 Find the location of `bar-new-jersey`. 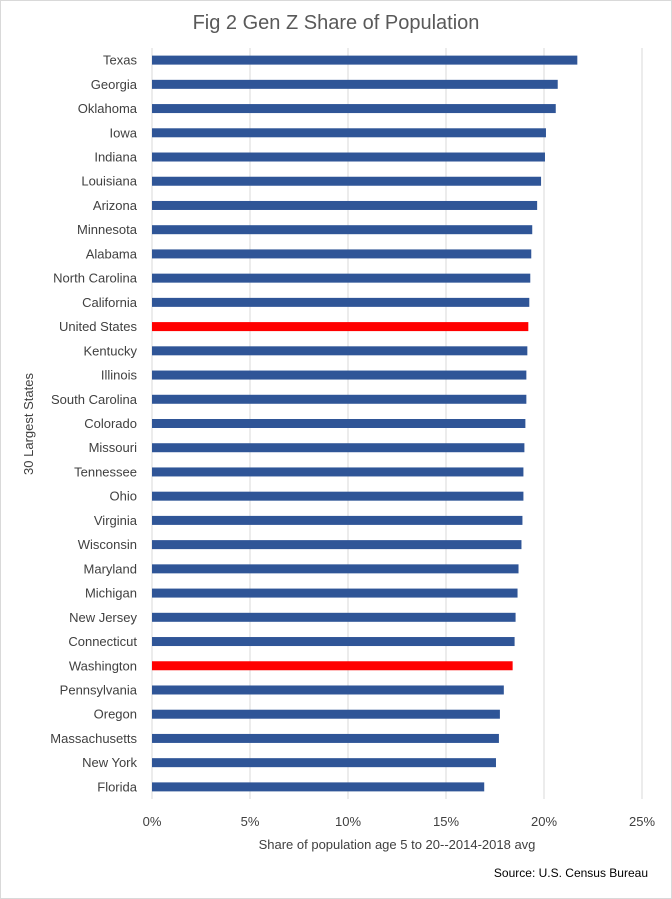

bar-new-jersey is located at coordinates (334, 617).